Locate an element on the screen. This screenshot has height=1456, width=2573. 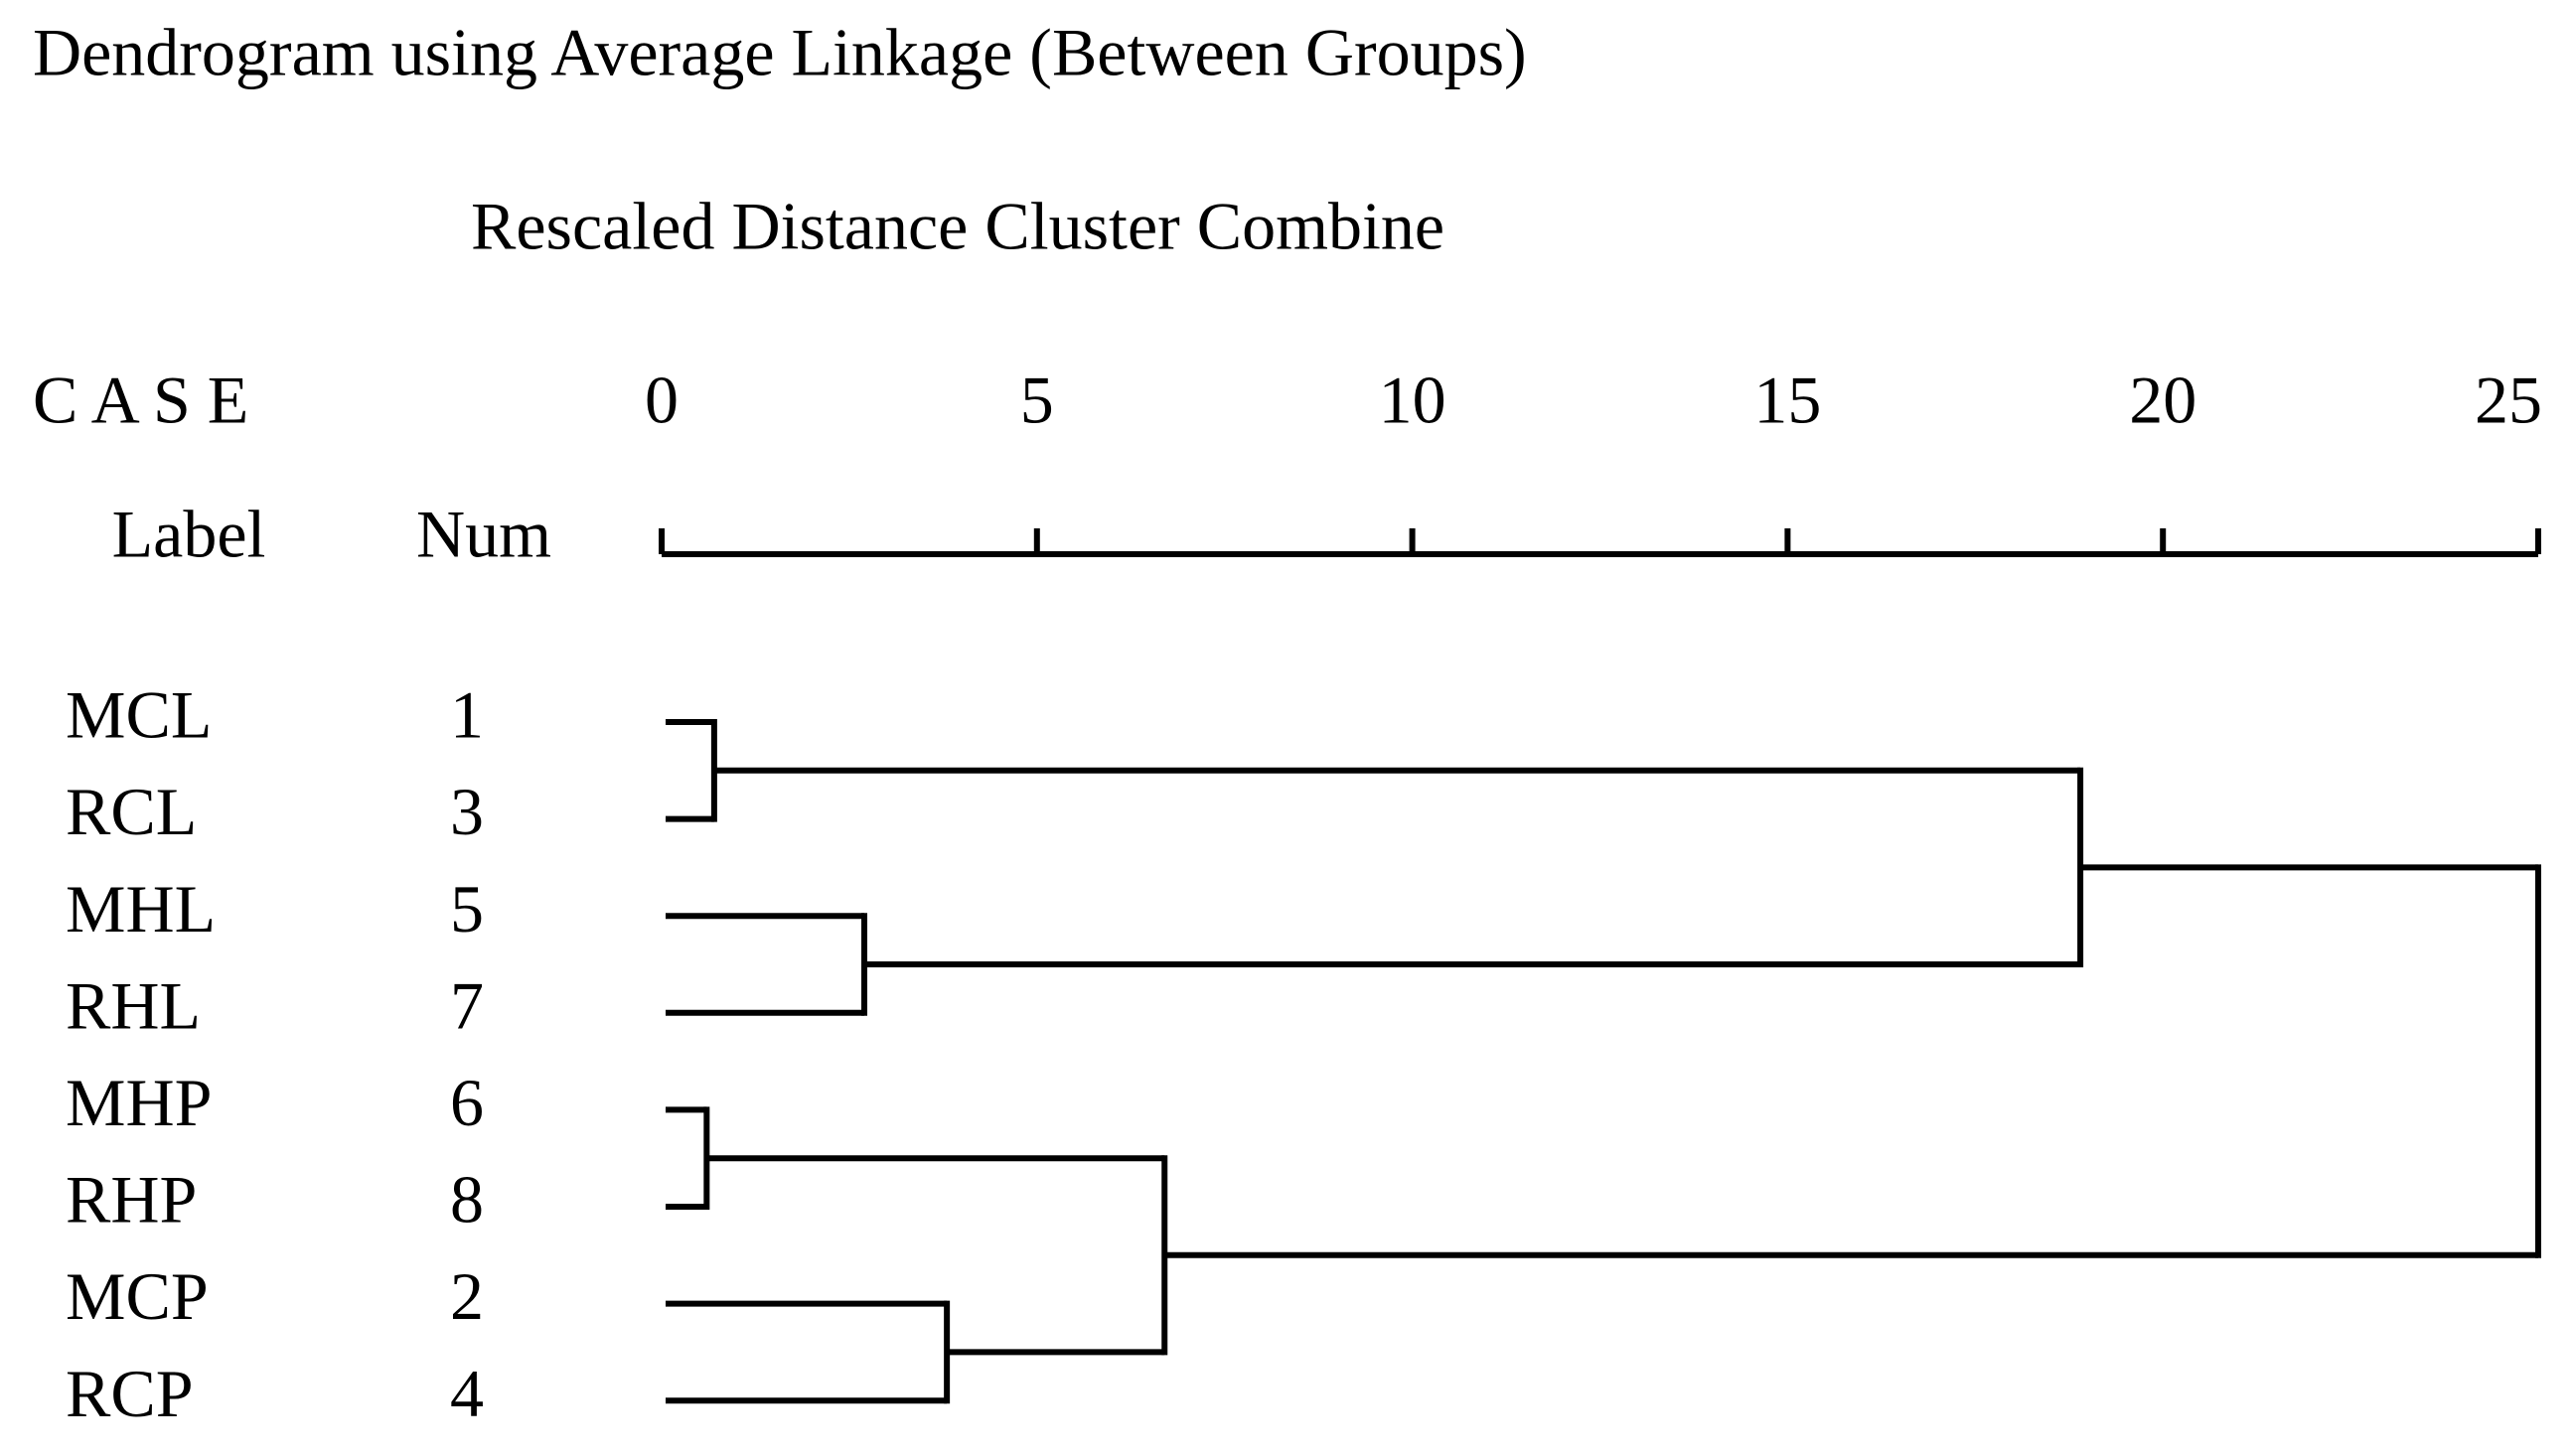
leaf-label: MCP is located at coordinates (137, 1296).